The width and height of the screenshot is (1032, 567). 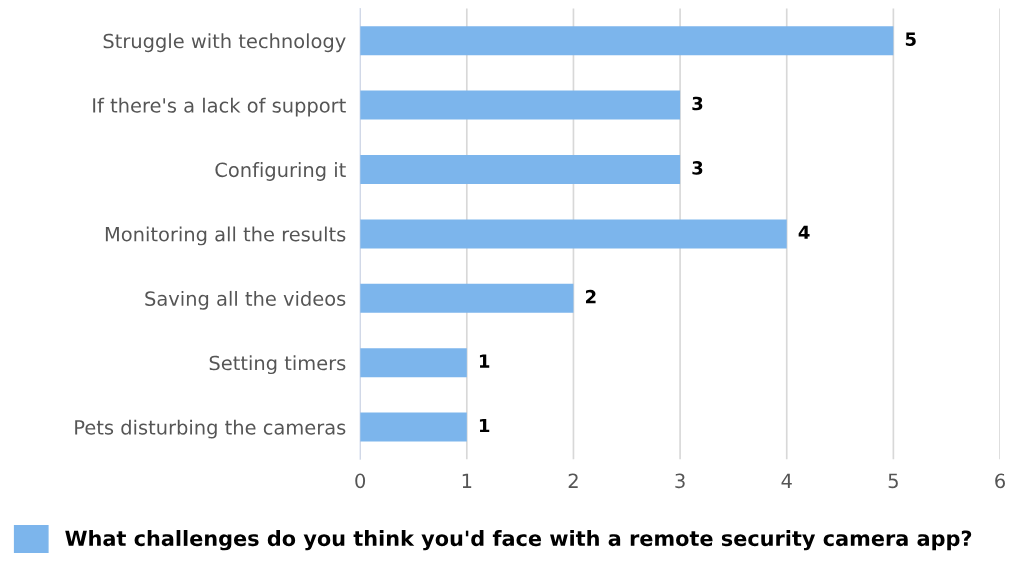 I want to click on x-tick-label: 1, so click(x=467, y=480).